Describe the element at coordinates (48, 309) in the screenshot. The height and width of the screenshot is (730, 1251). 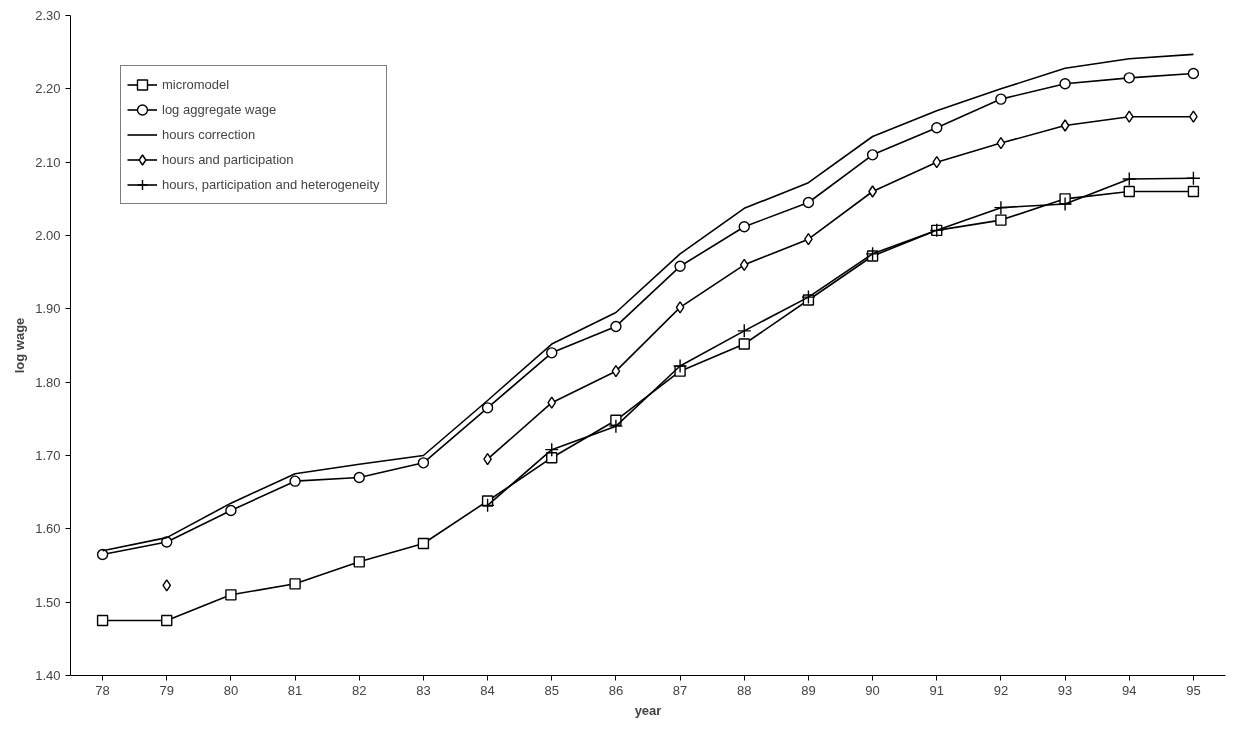
I see `y-tick-label: 1.90` at that location.